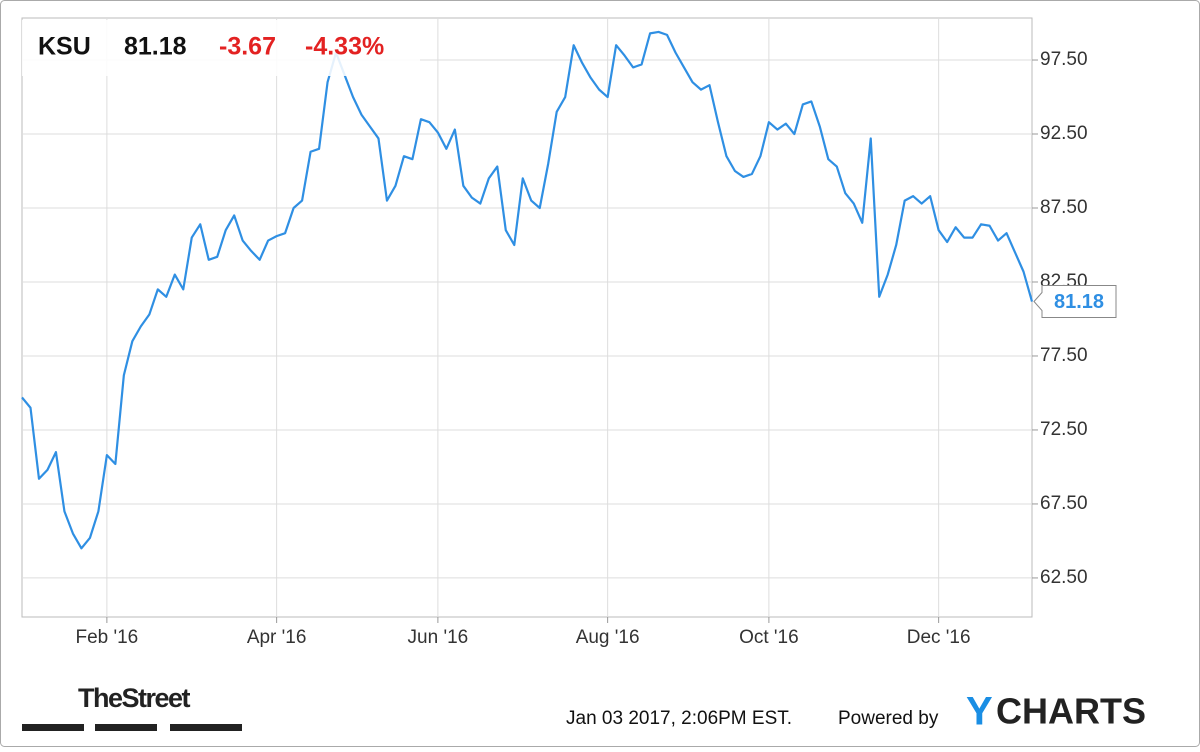  Describe the element at coordinates (1064, 59) in the screenshot. I see `y-tick-label: 97.50` at that location.